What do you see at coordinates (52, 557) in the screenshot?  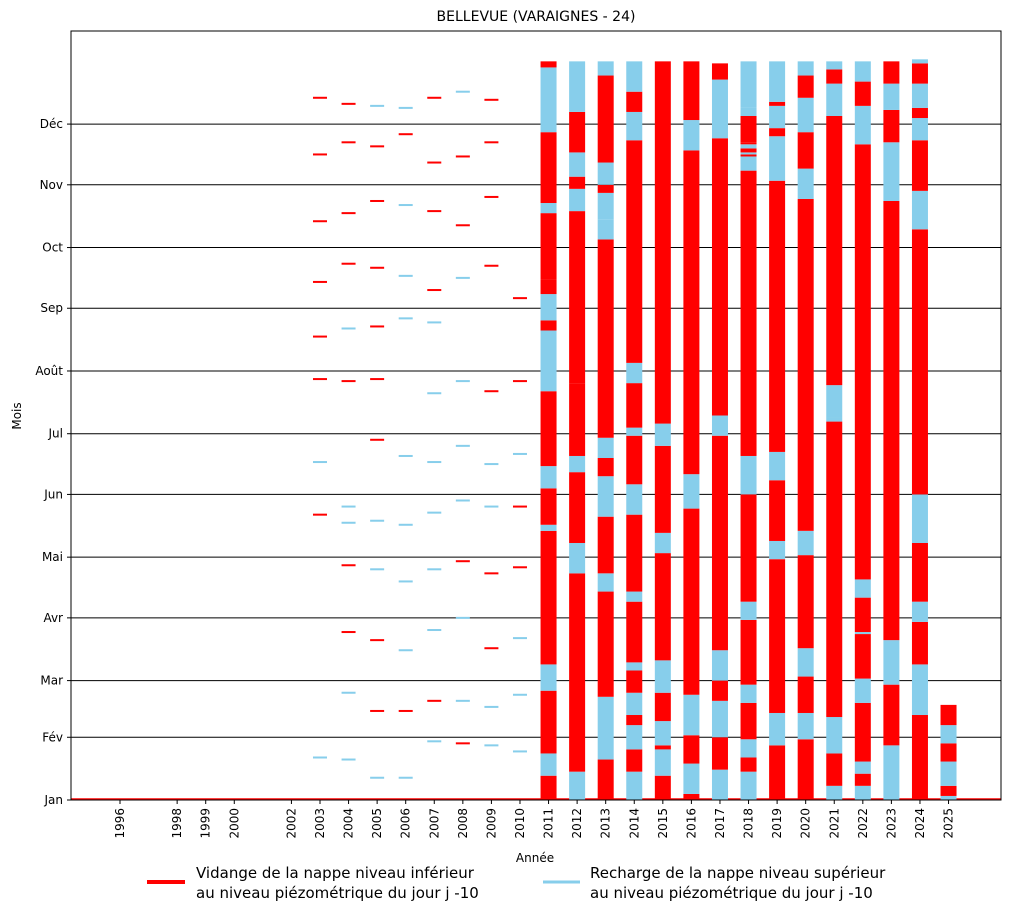 I see `y-tick-label: Mai` at bounding box center [52, 557].